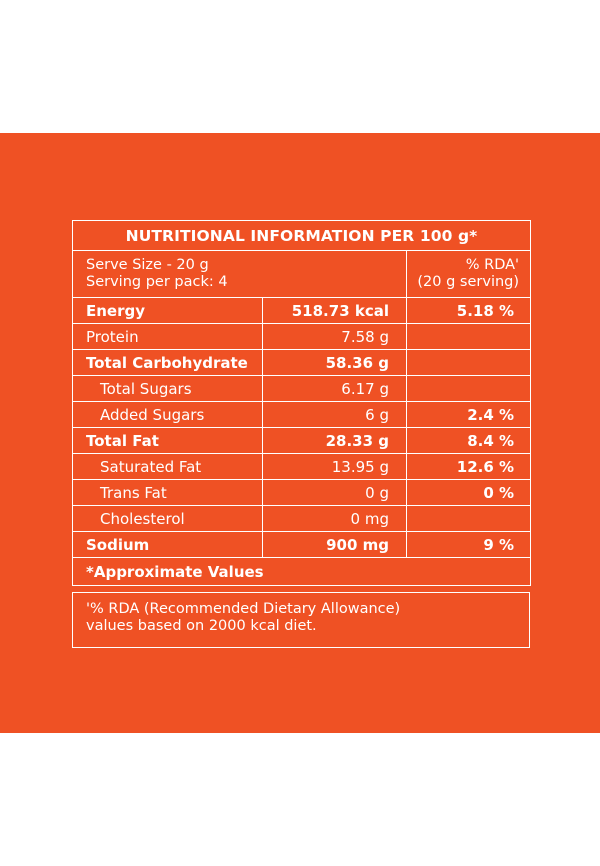 This screenshot has width=600, height=866. What do you see at coordinates (468, 310) in the screenshot?
I see `nutrient-rda: 5.18 %` at bounding box center [468, 310].